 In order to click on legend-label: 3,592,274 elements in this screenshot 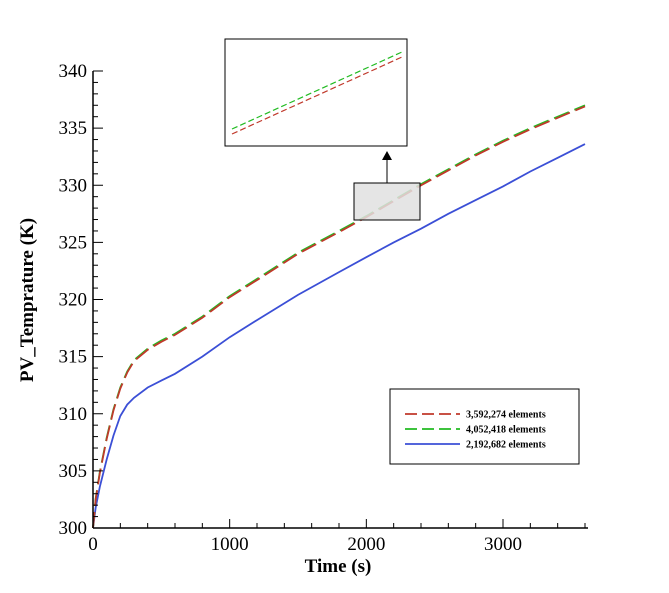, I will do `click(506, 415)`.